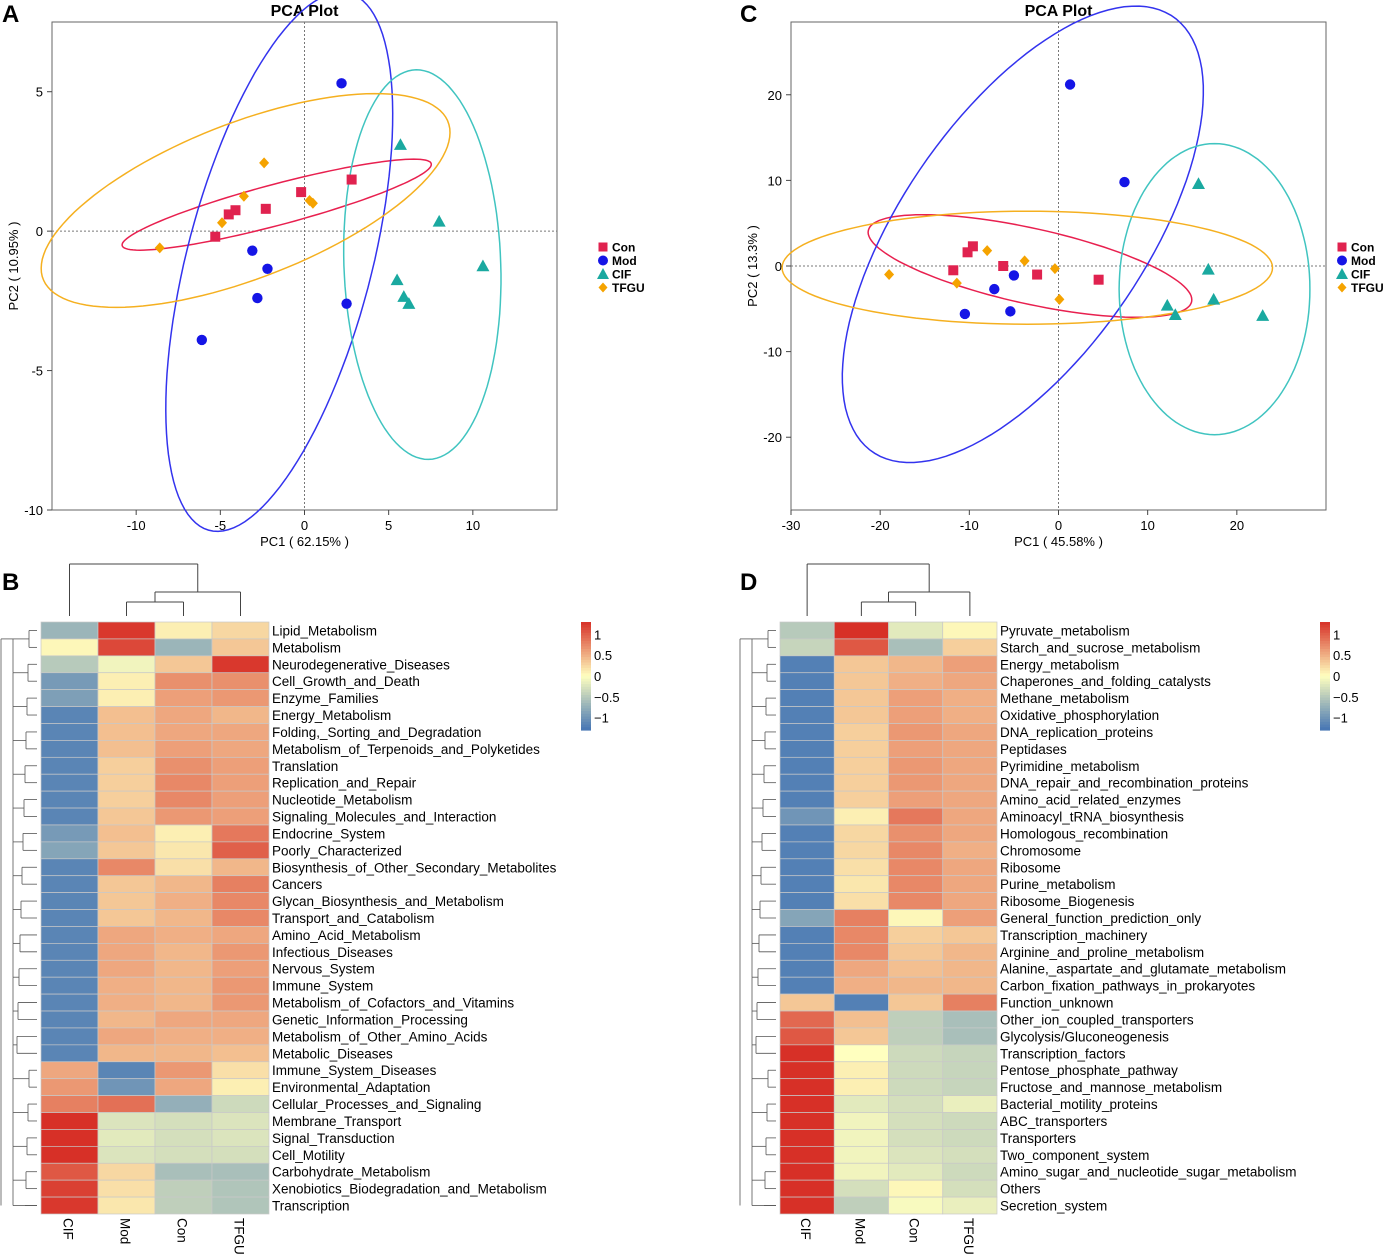 Image resolution: width=1387 pixels, height=1254 pixels. I want to click on pca-c-legend-con-label: Con, so click(1362, 248).